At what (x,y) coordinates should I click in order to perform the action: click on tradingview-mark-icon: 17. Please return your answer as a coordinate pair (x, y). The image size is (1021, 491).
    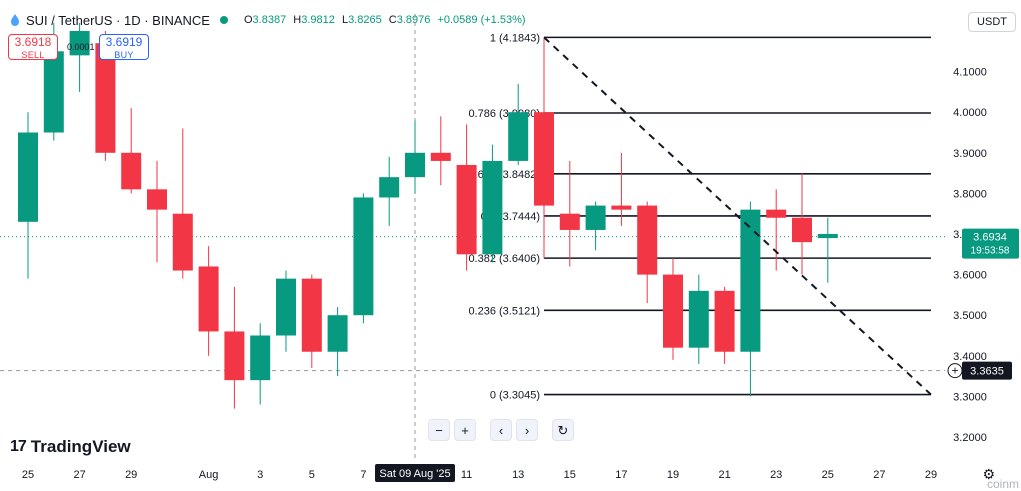
    Looking at the image, I should click on (18, 446).